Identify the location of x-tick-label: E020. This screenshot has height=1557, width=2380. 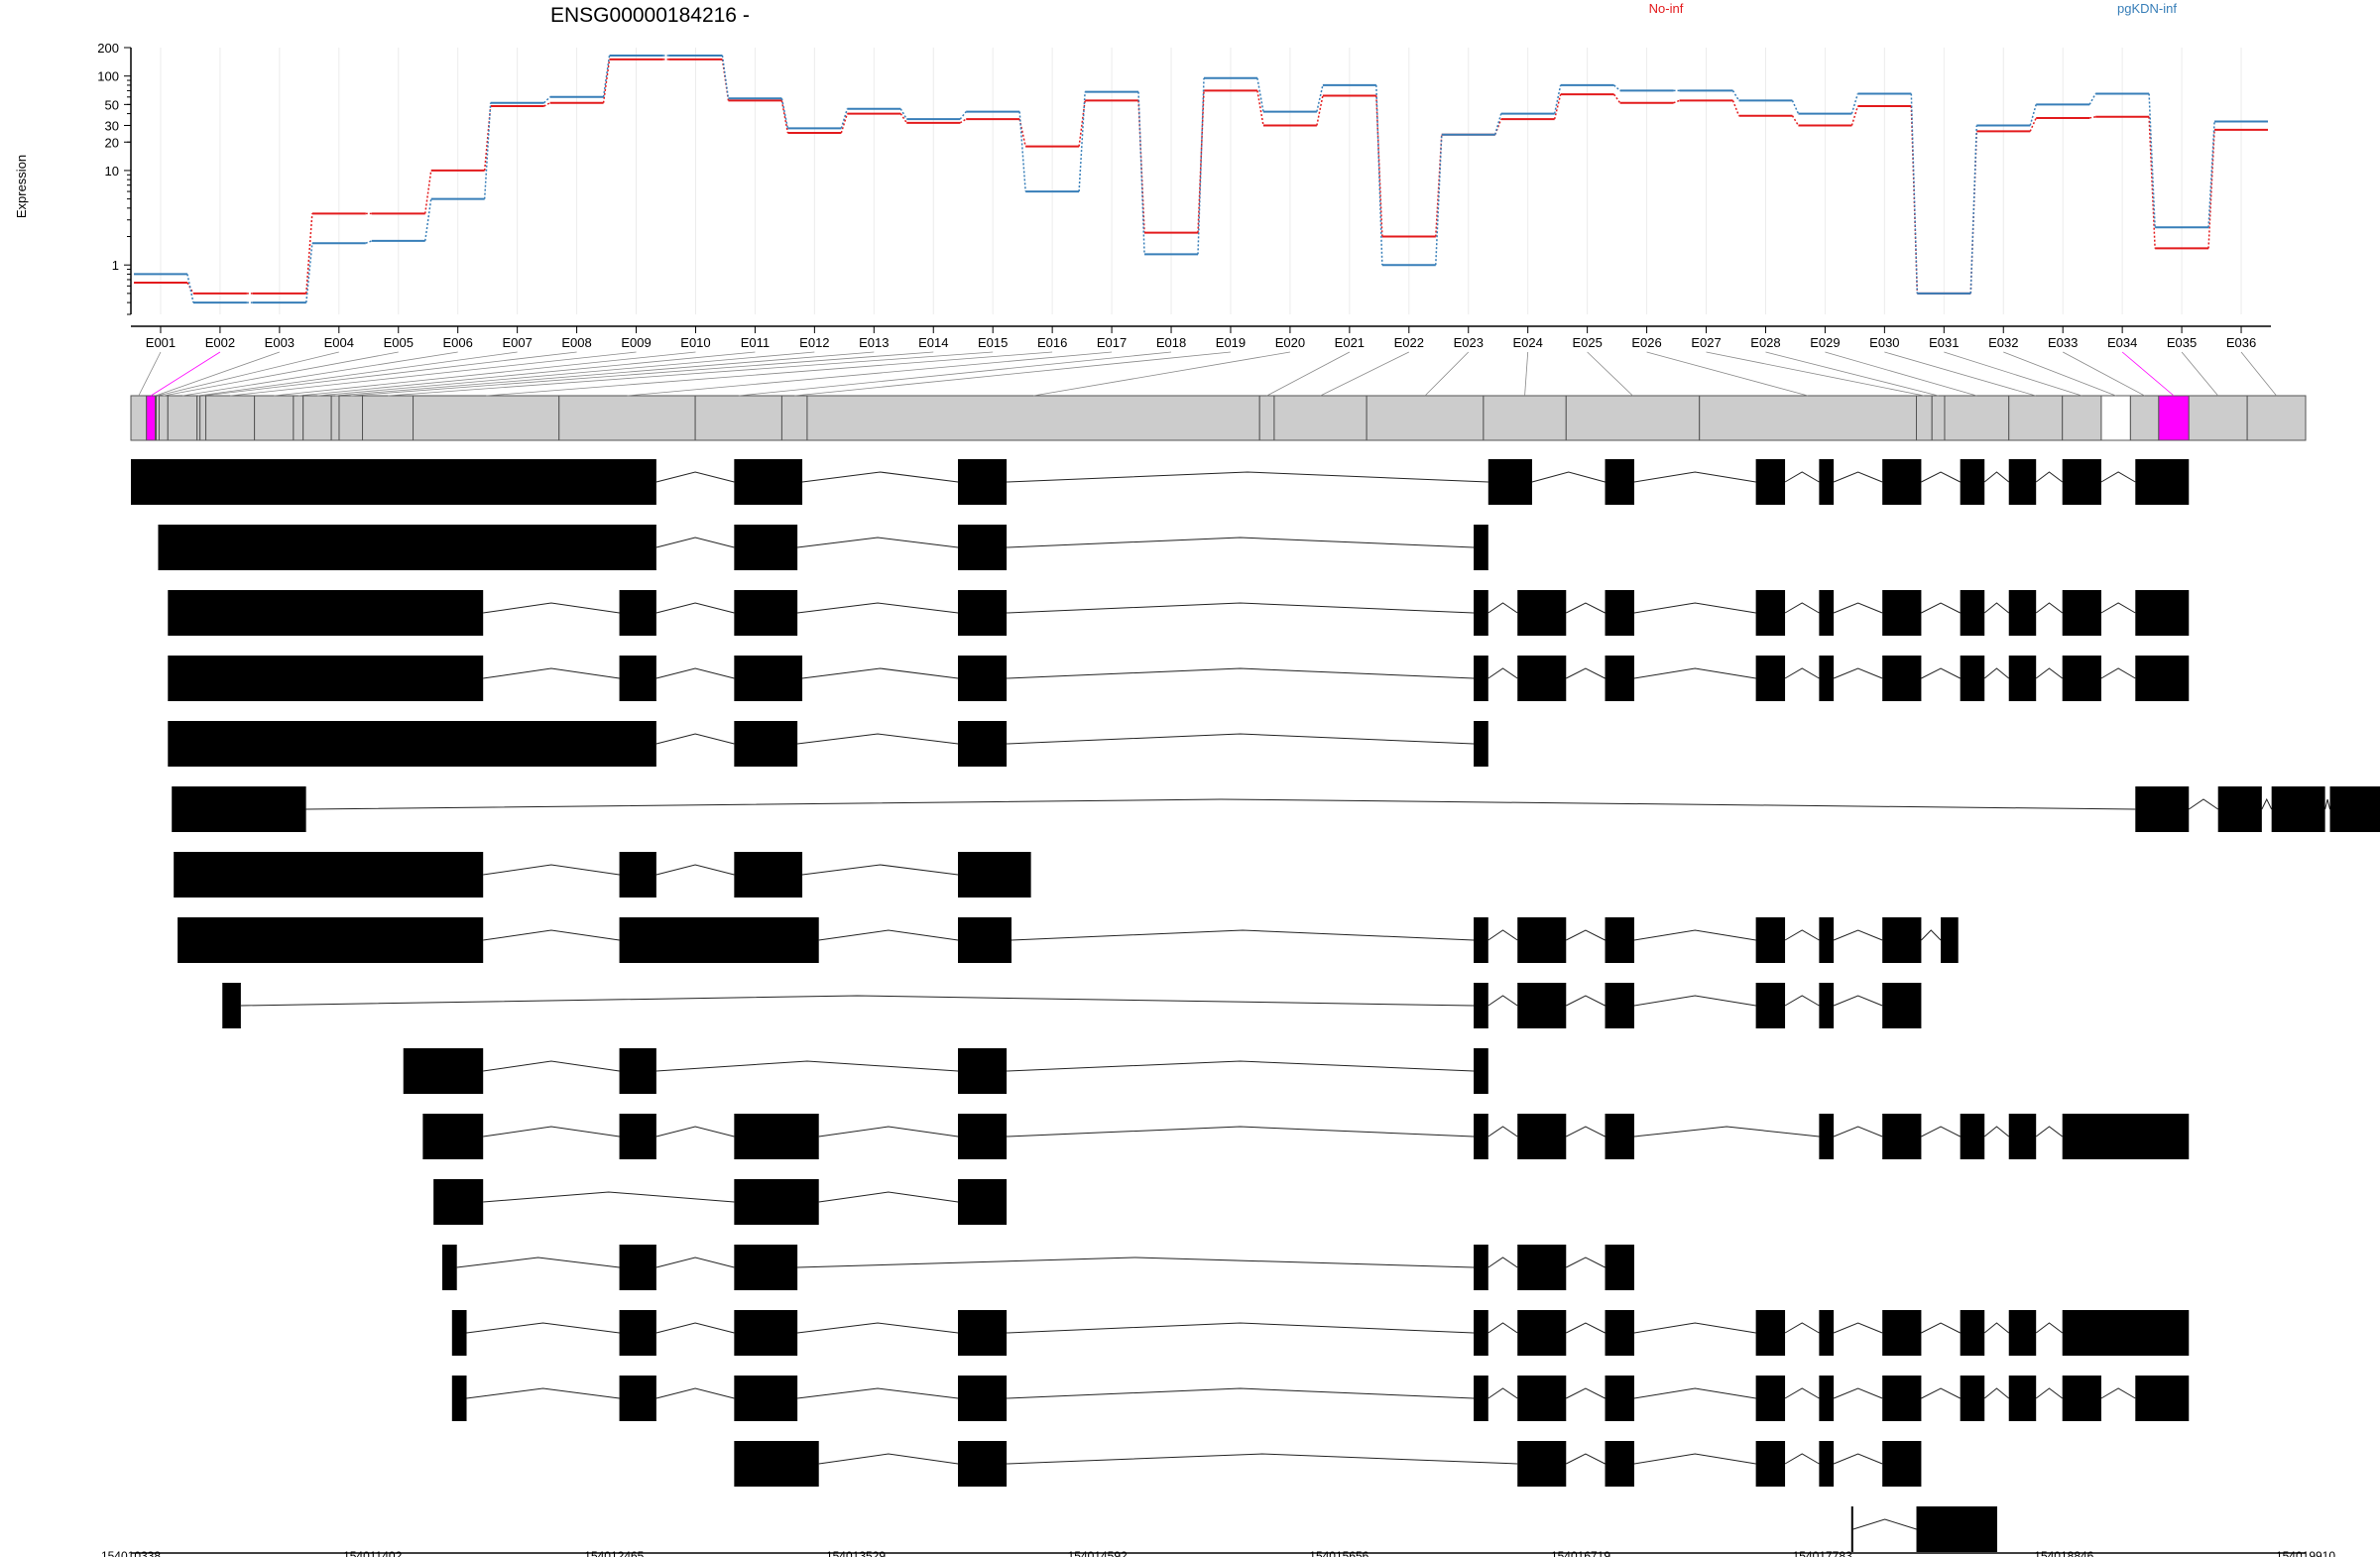
(1290, 342).